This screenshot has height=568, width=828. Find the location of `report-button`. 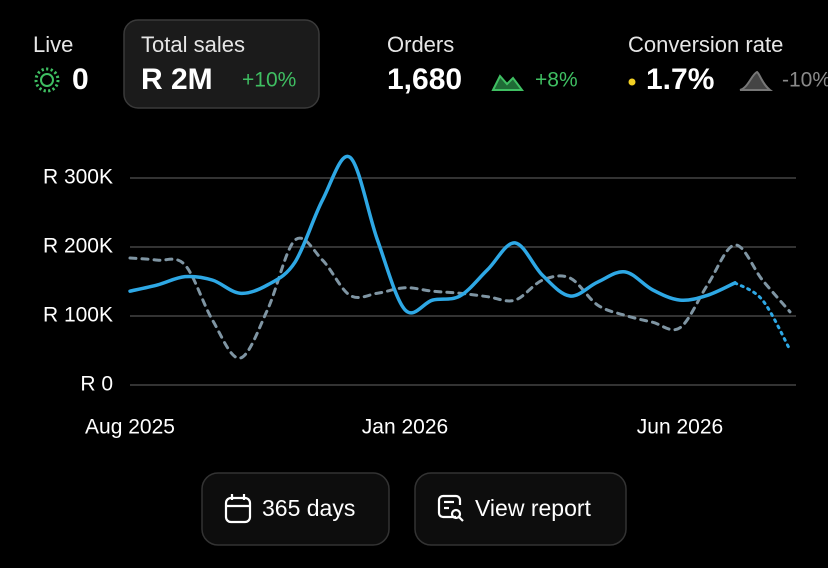

report-button is located at coordinates (520, 509).